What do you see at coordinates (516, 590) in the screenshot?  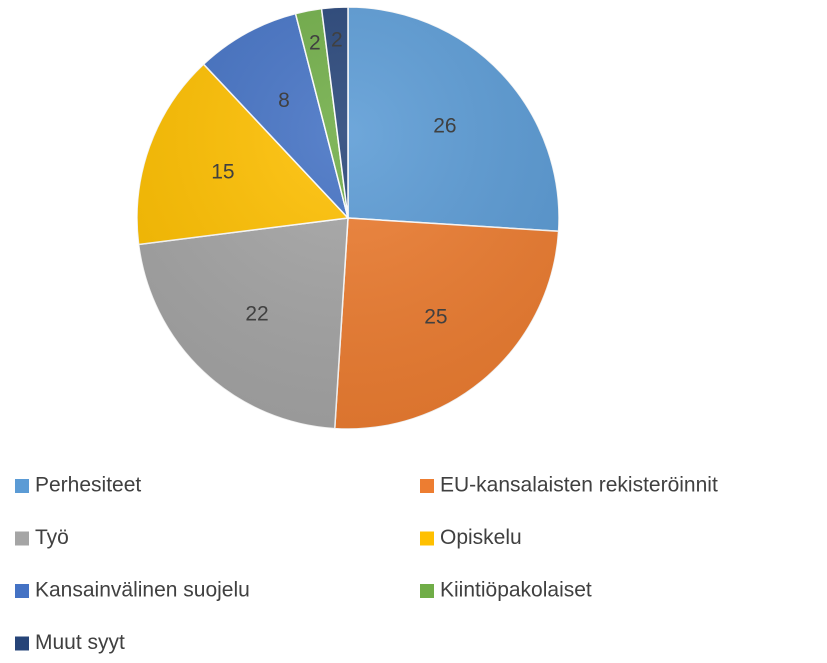 I see `legend-label: Kiintiöpakolaiset` at bounding box center [516, 590].